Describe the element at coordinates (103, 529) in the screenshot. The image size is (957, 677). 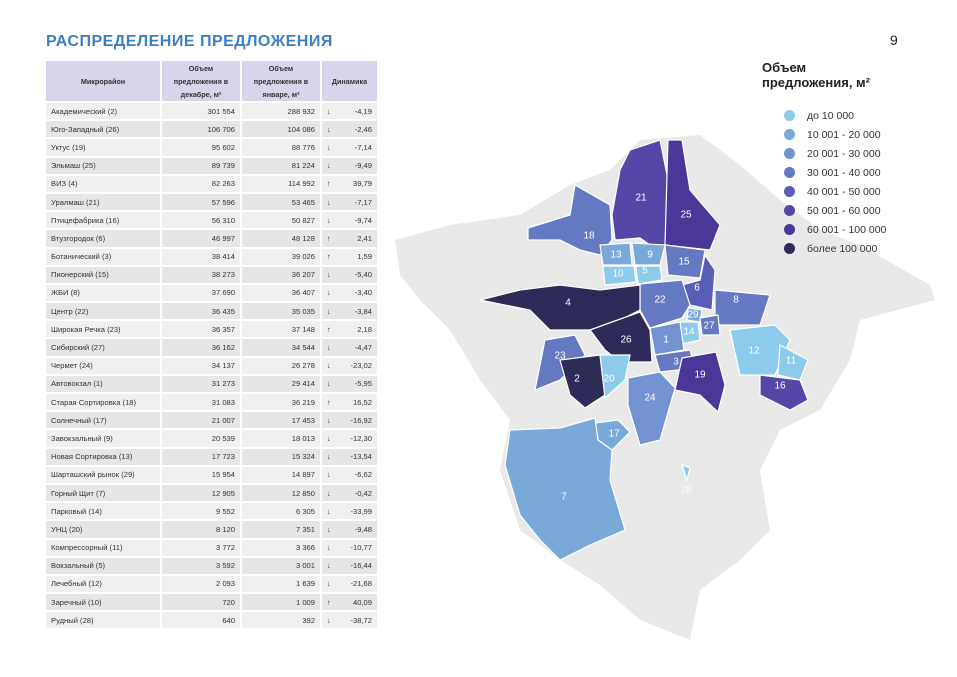
I see `district-name: УНЦ (20)` at that location.